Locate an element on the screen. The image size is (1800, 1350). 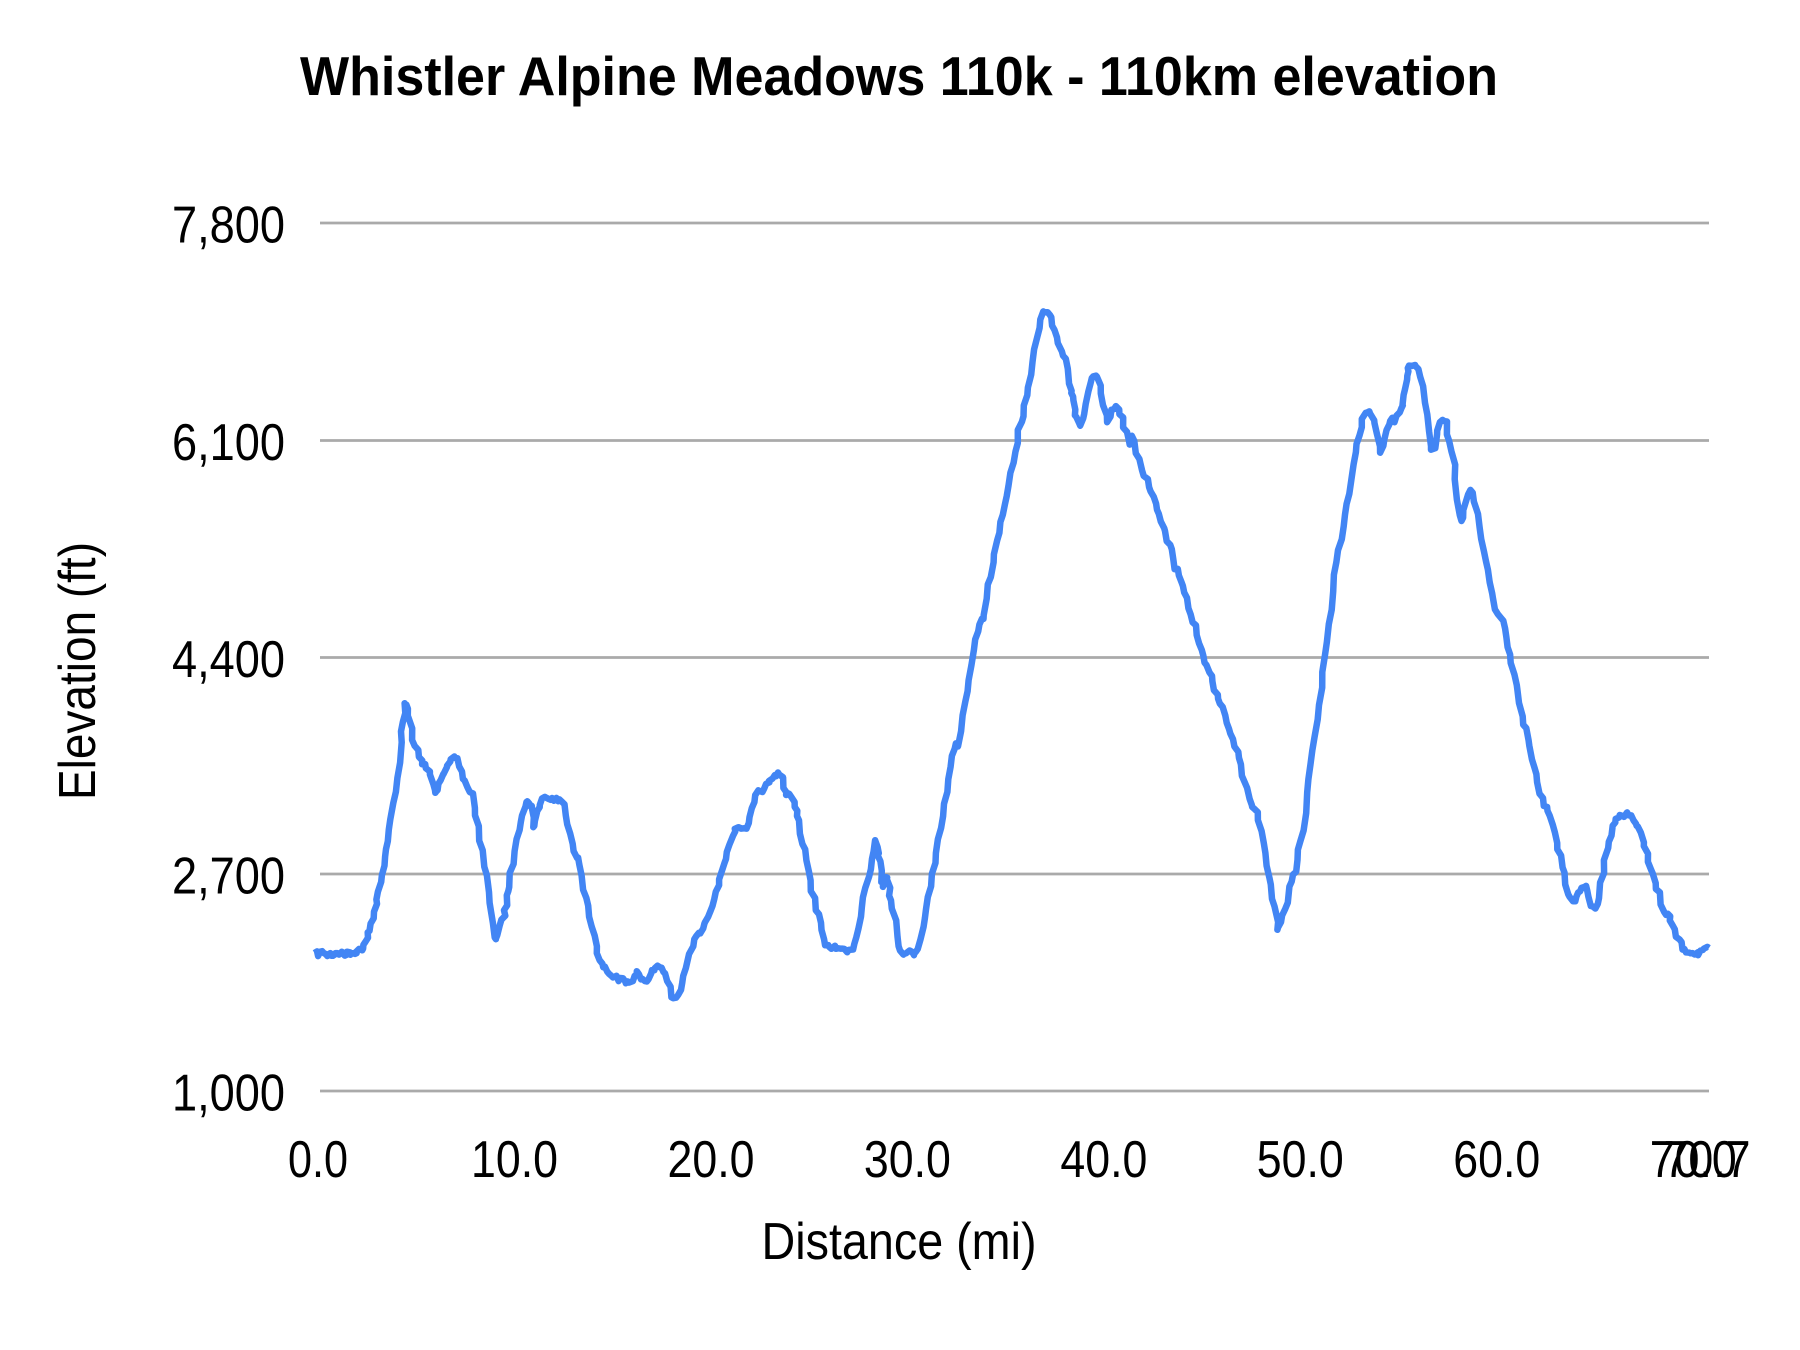
svg-text: Elevation (ft) is located at coordinates (78, 671).